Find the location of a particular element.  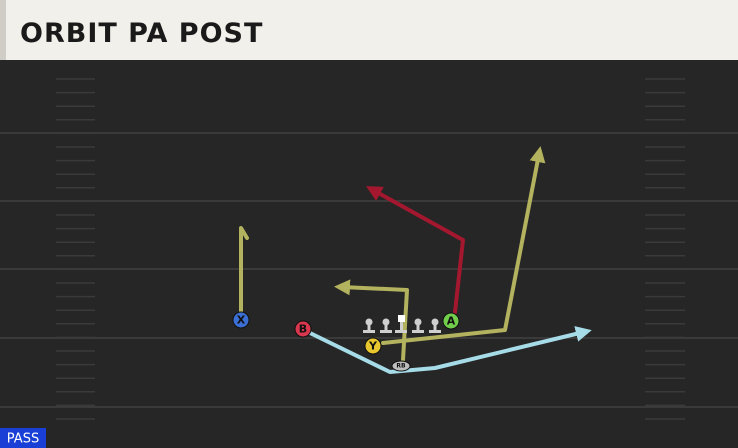

center is located at coordinates (401, 324).